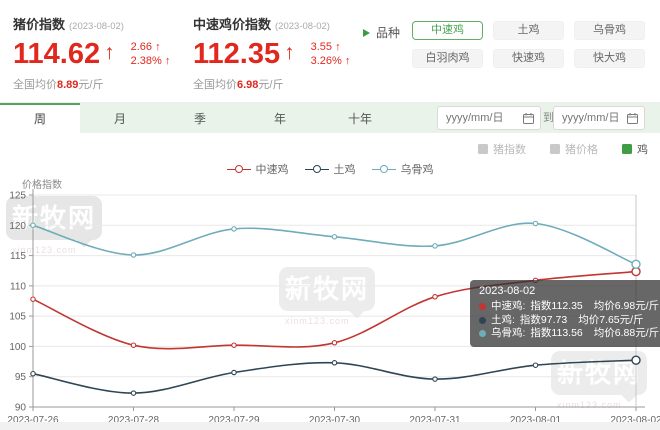  Describe the element at coordinates (609, 30) in the screenshot. I see `breed-button-wuguji: 乌骨鸡` at that location.